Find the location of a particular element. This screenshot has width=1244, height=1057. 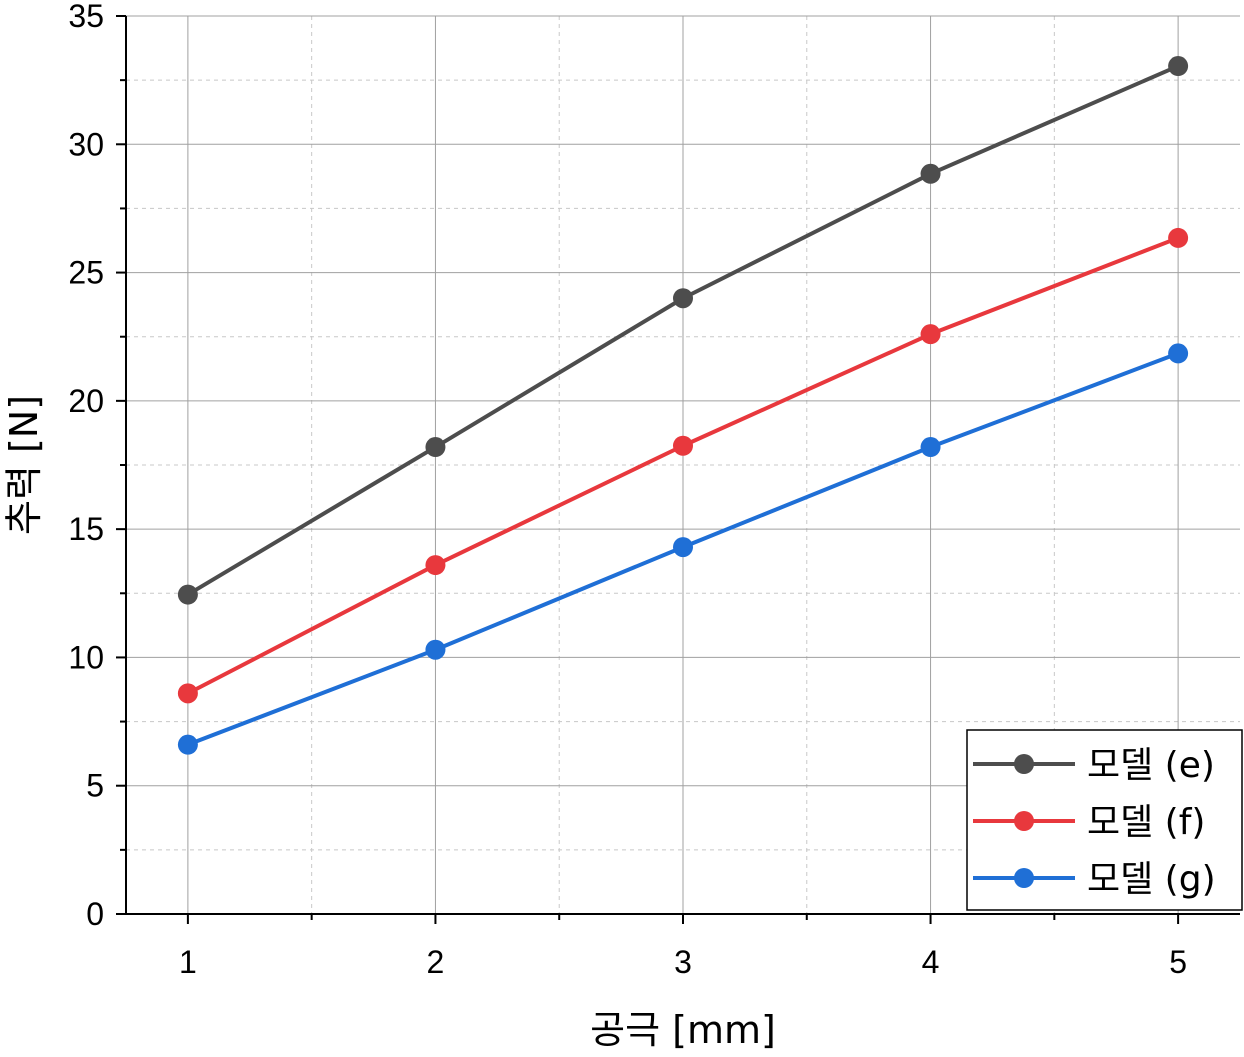

y-tick-label: 25 is located at coordinates (86, 273).